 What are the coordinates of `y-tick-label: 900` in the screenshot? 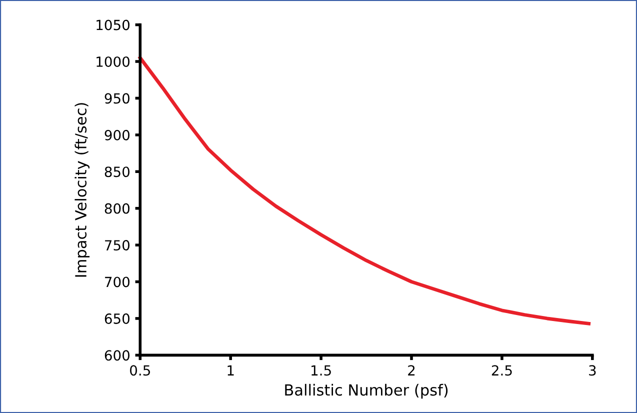 It's located at (117, 135).